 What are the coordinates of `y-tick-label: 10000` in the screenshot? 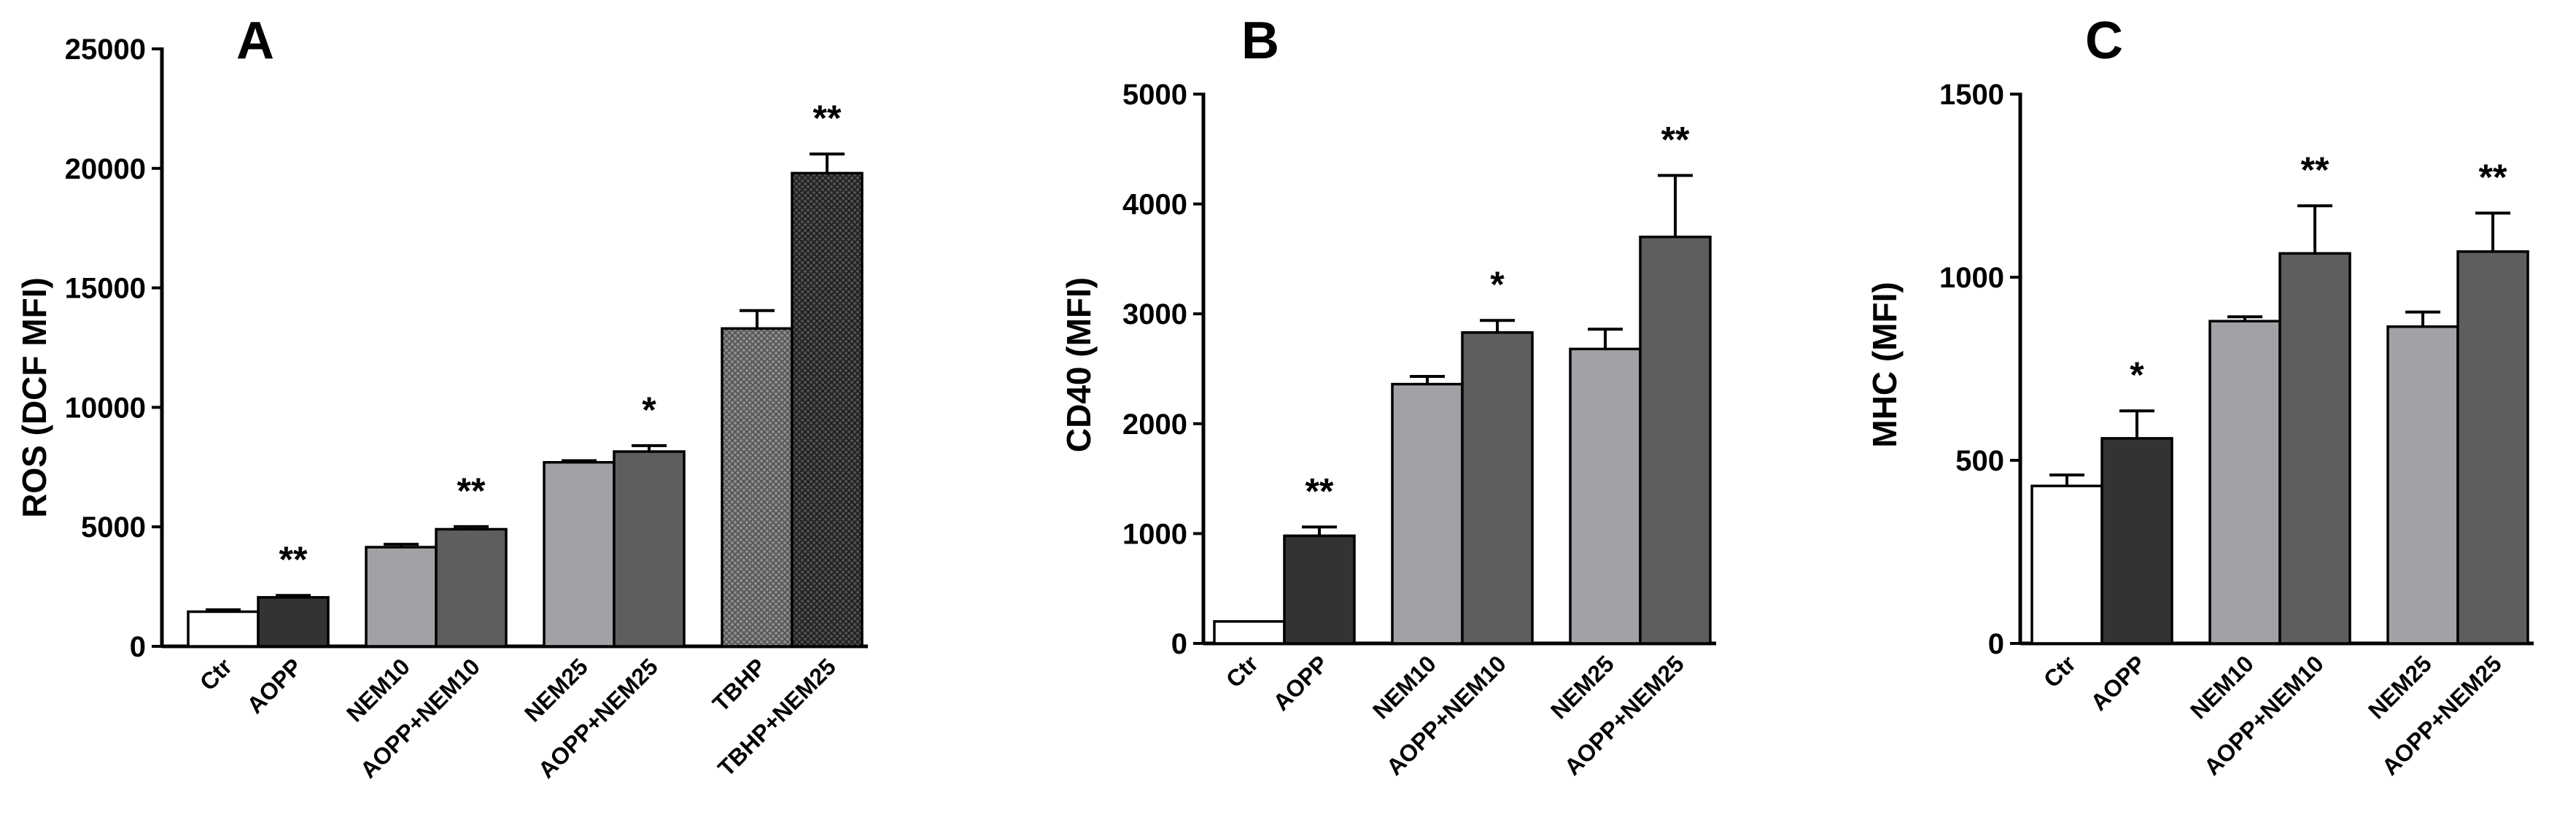 It's located at (106, 408).